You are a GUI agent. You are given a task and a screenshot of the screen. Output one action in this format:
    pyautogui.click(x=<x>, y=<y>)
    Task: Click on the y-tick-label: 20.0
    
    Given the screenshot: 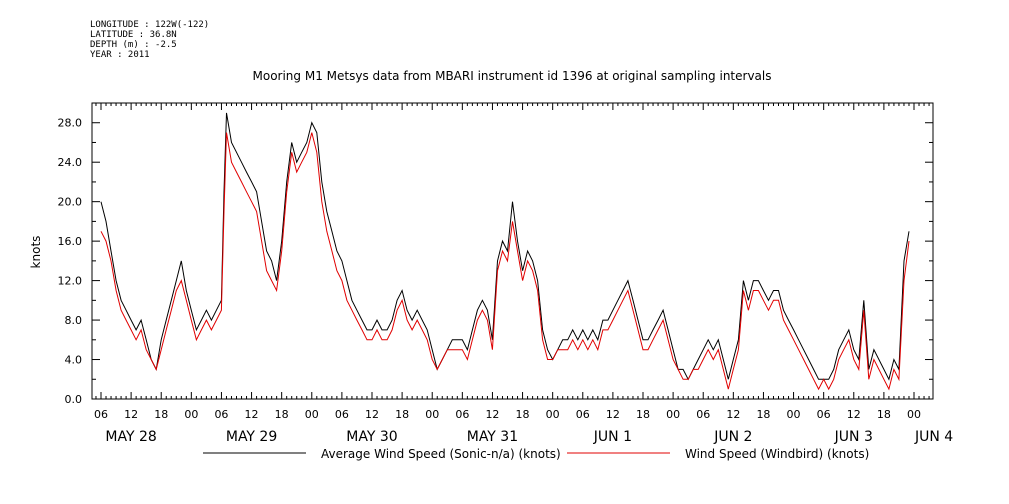 What is the action you would take?
    pyautogui.click(x=70, y=202)
    